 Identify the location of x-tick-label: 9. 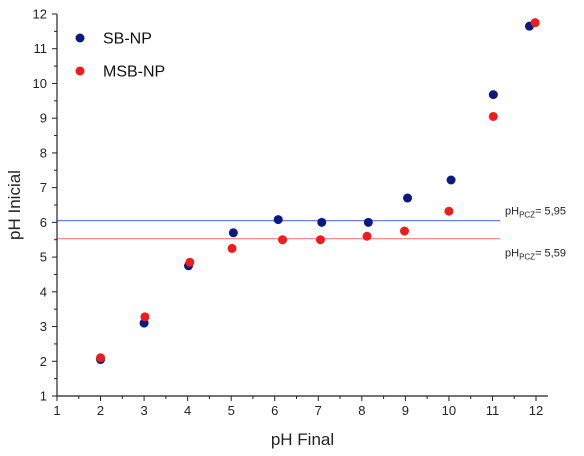
(405, 410).